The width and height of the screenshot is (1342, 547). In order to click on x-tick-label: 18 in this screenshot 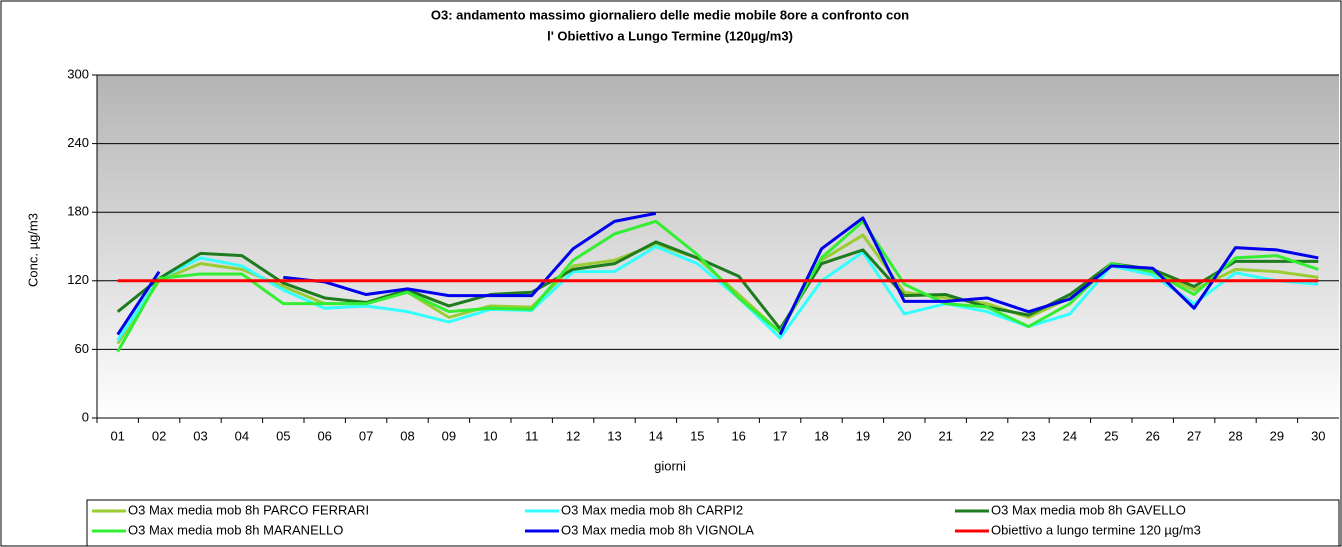, I will do `click(821, 435)`.